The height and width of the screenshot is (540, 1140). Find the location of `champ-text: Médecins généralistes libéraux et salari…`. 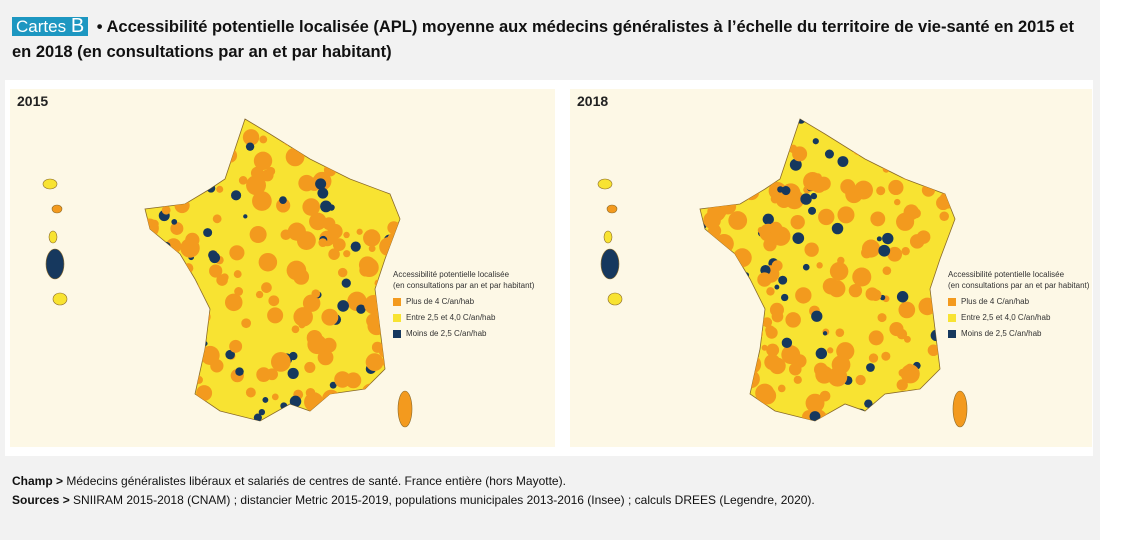

champ-text: Médecins généralistes libéraux et salari… is located at coordinates (314, 481).